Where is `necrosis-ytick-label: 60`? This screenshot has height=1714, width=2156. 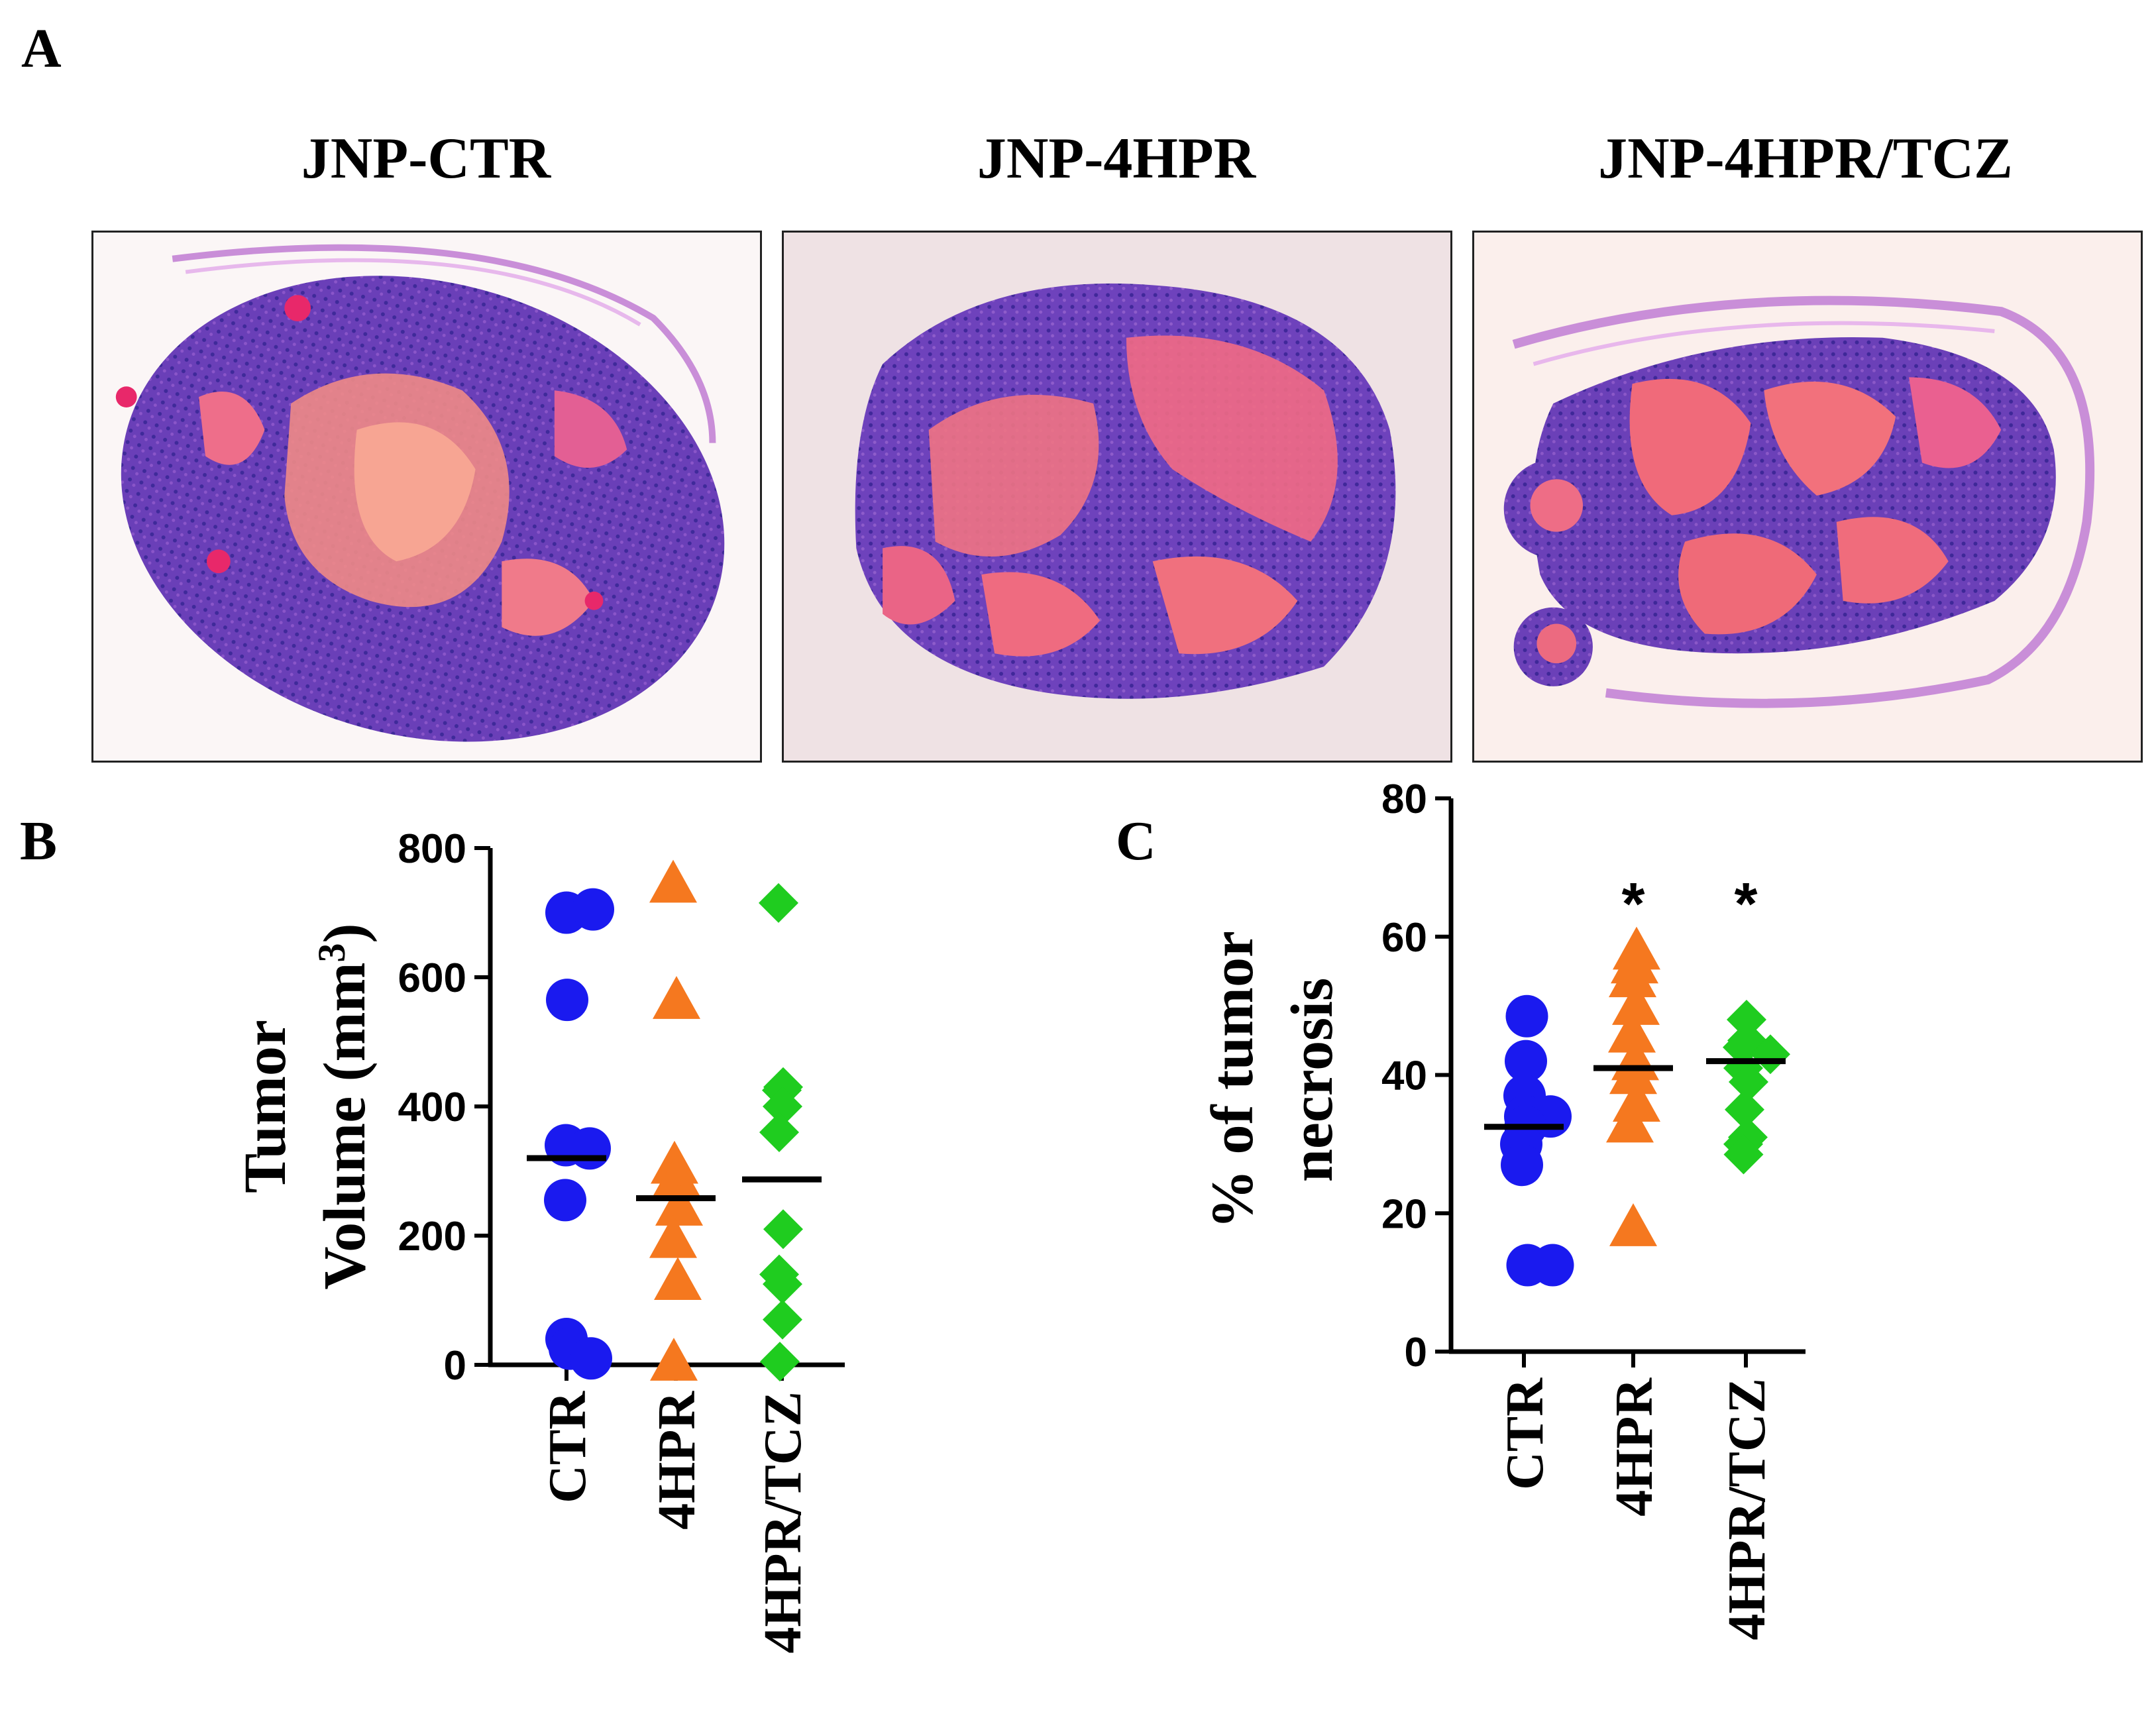
necrosis-ytick-label: 60 is located at coordinates (1404, 938).